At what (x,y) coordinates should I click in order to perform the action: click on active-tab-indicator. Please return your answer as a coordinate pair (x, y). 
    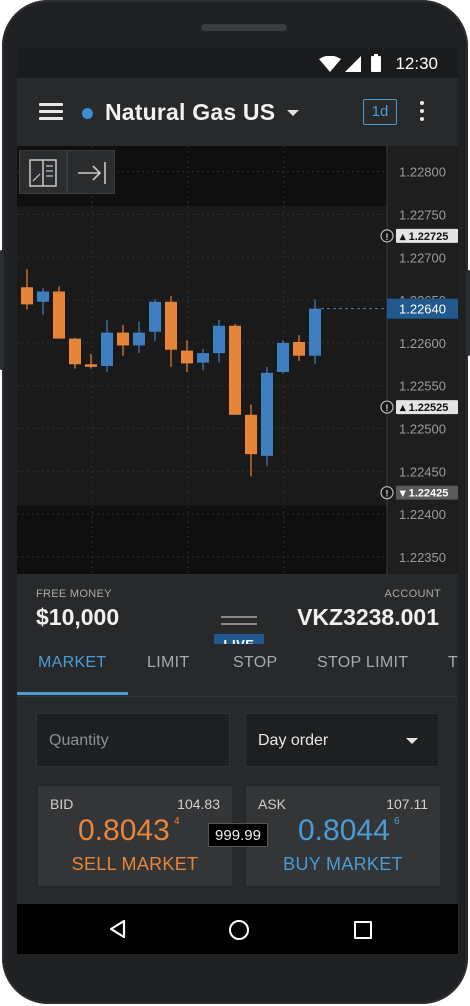
    Looking at the image, I should click on (72, 693).